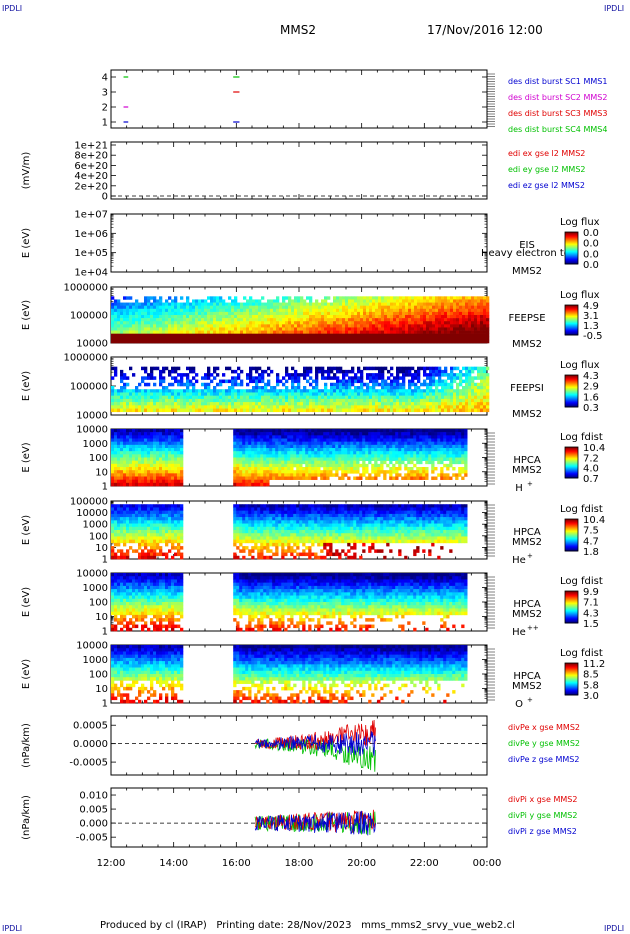  Describe the element at coordinates (289, 458) in the screenshot. I see `hpca_h-spectrogram` at that location.